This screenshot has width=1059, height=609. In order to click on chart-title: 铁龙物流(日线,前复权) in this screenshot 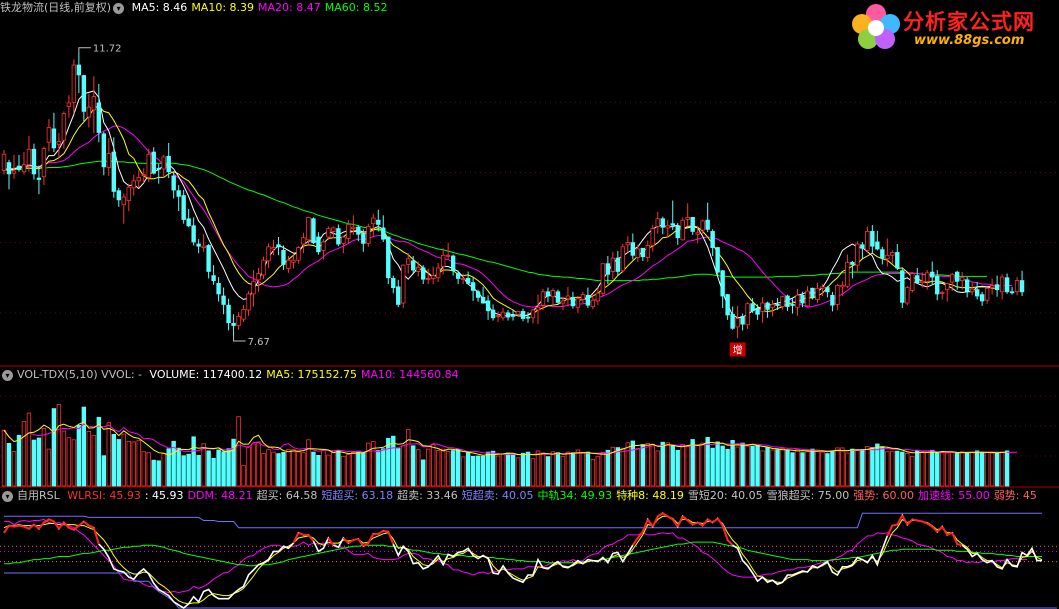, I will do `click(56, 7)`.